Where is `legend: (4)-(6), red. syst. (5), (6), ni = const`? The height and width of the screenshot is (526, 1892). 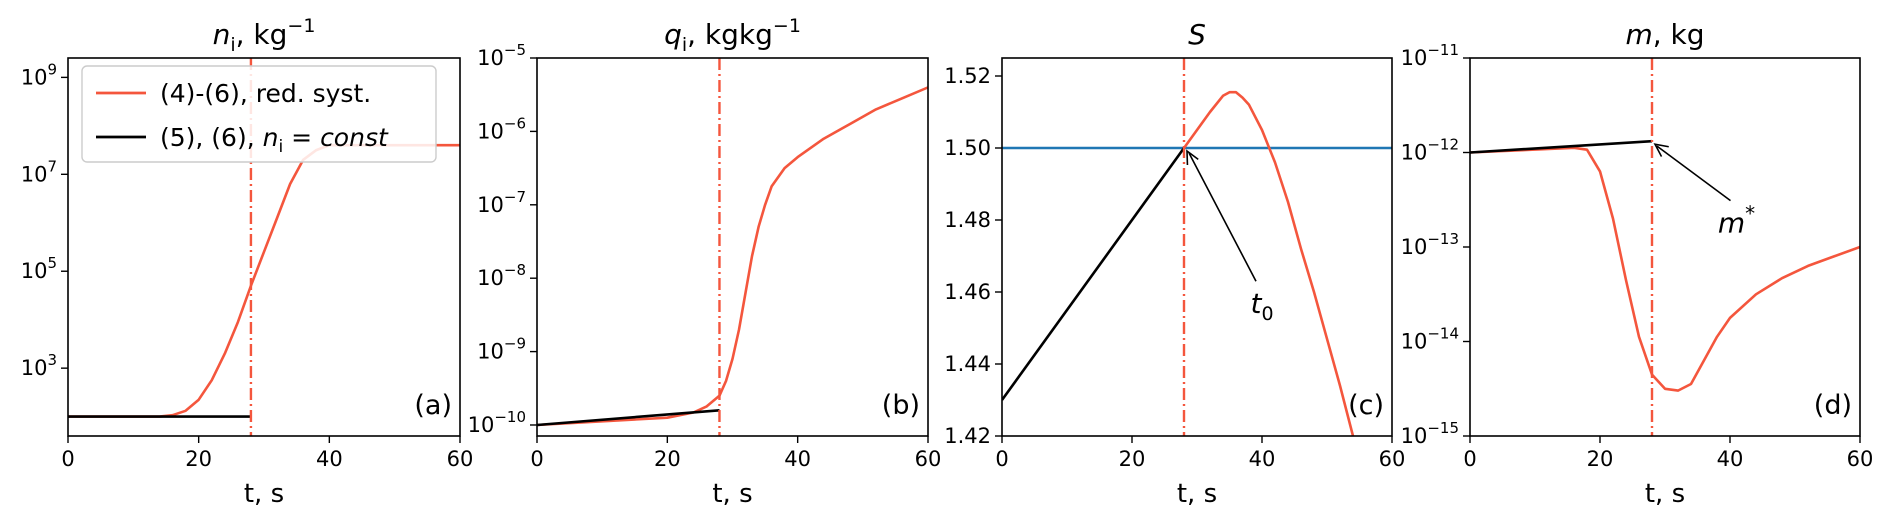
legend: (4)-(6), red. syst. (5), (6), ni = const is located at coordinates (259, 114).